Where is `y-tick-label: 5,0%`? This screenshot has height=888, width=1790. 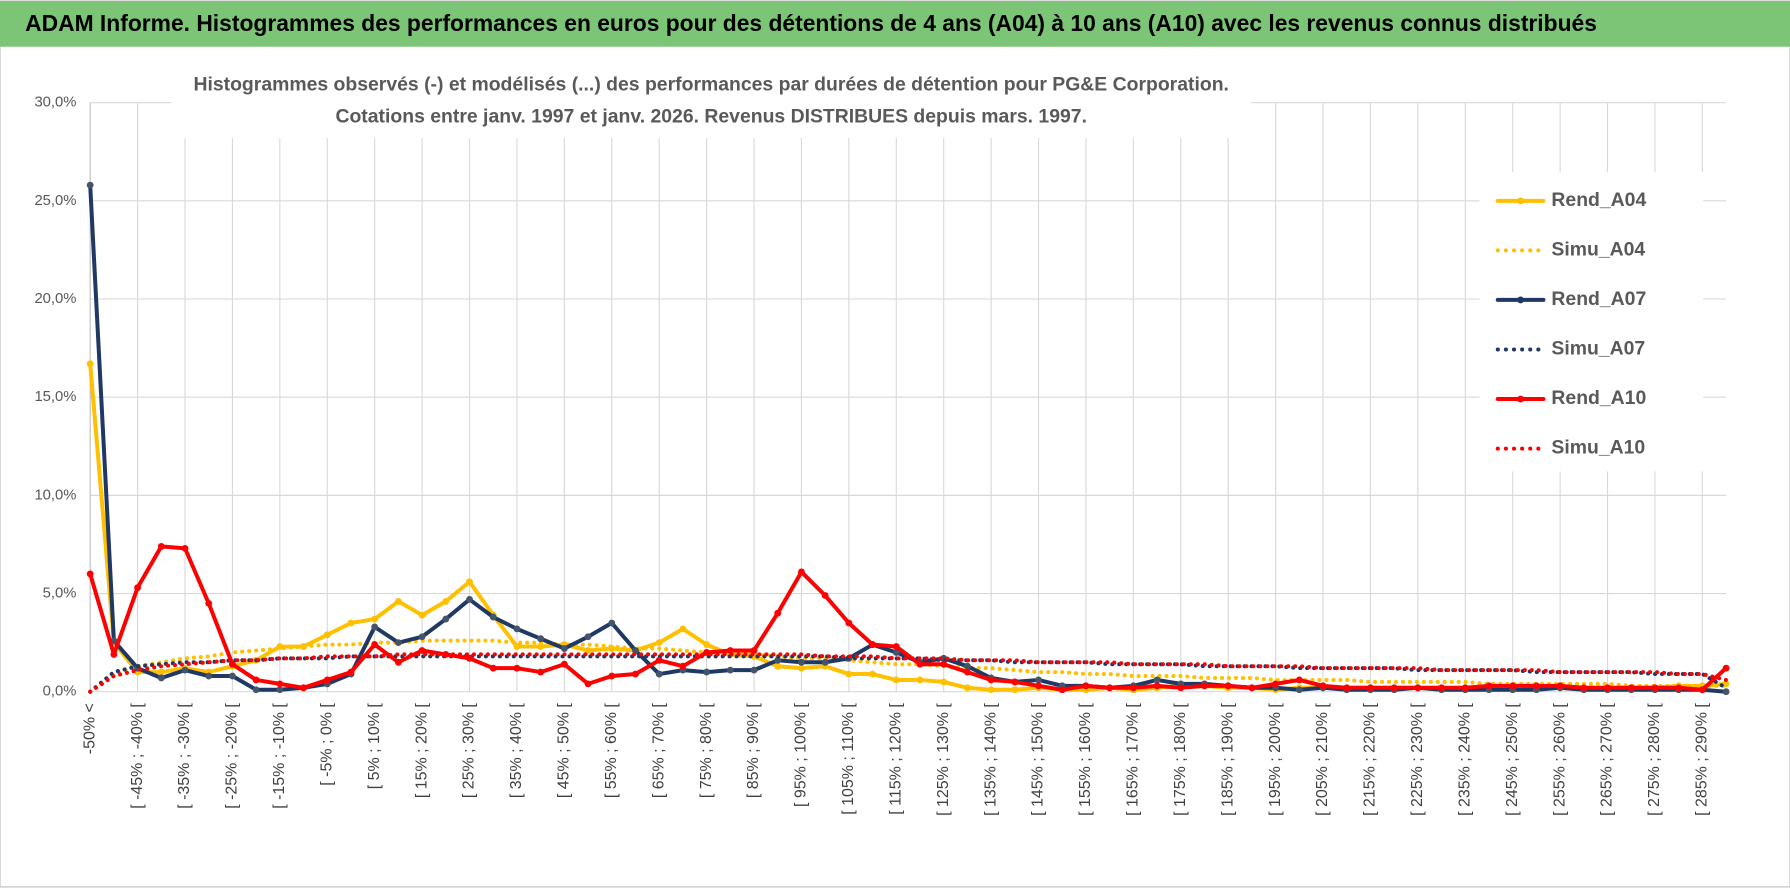 y-tick-label: 5,0% is located at coordinates (60, 593).